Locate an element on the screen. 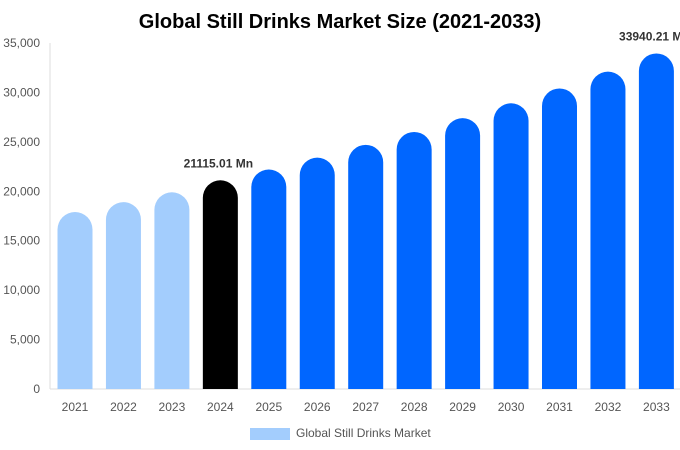 This screenshot has height=450, width=680. x-tick-label: 2021 is located at coordinates (75, 407).